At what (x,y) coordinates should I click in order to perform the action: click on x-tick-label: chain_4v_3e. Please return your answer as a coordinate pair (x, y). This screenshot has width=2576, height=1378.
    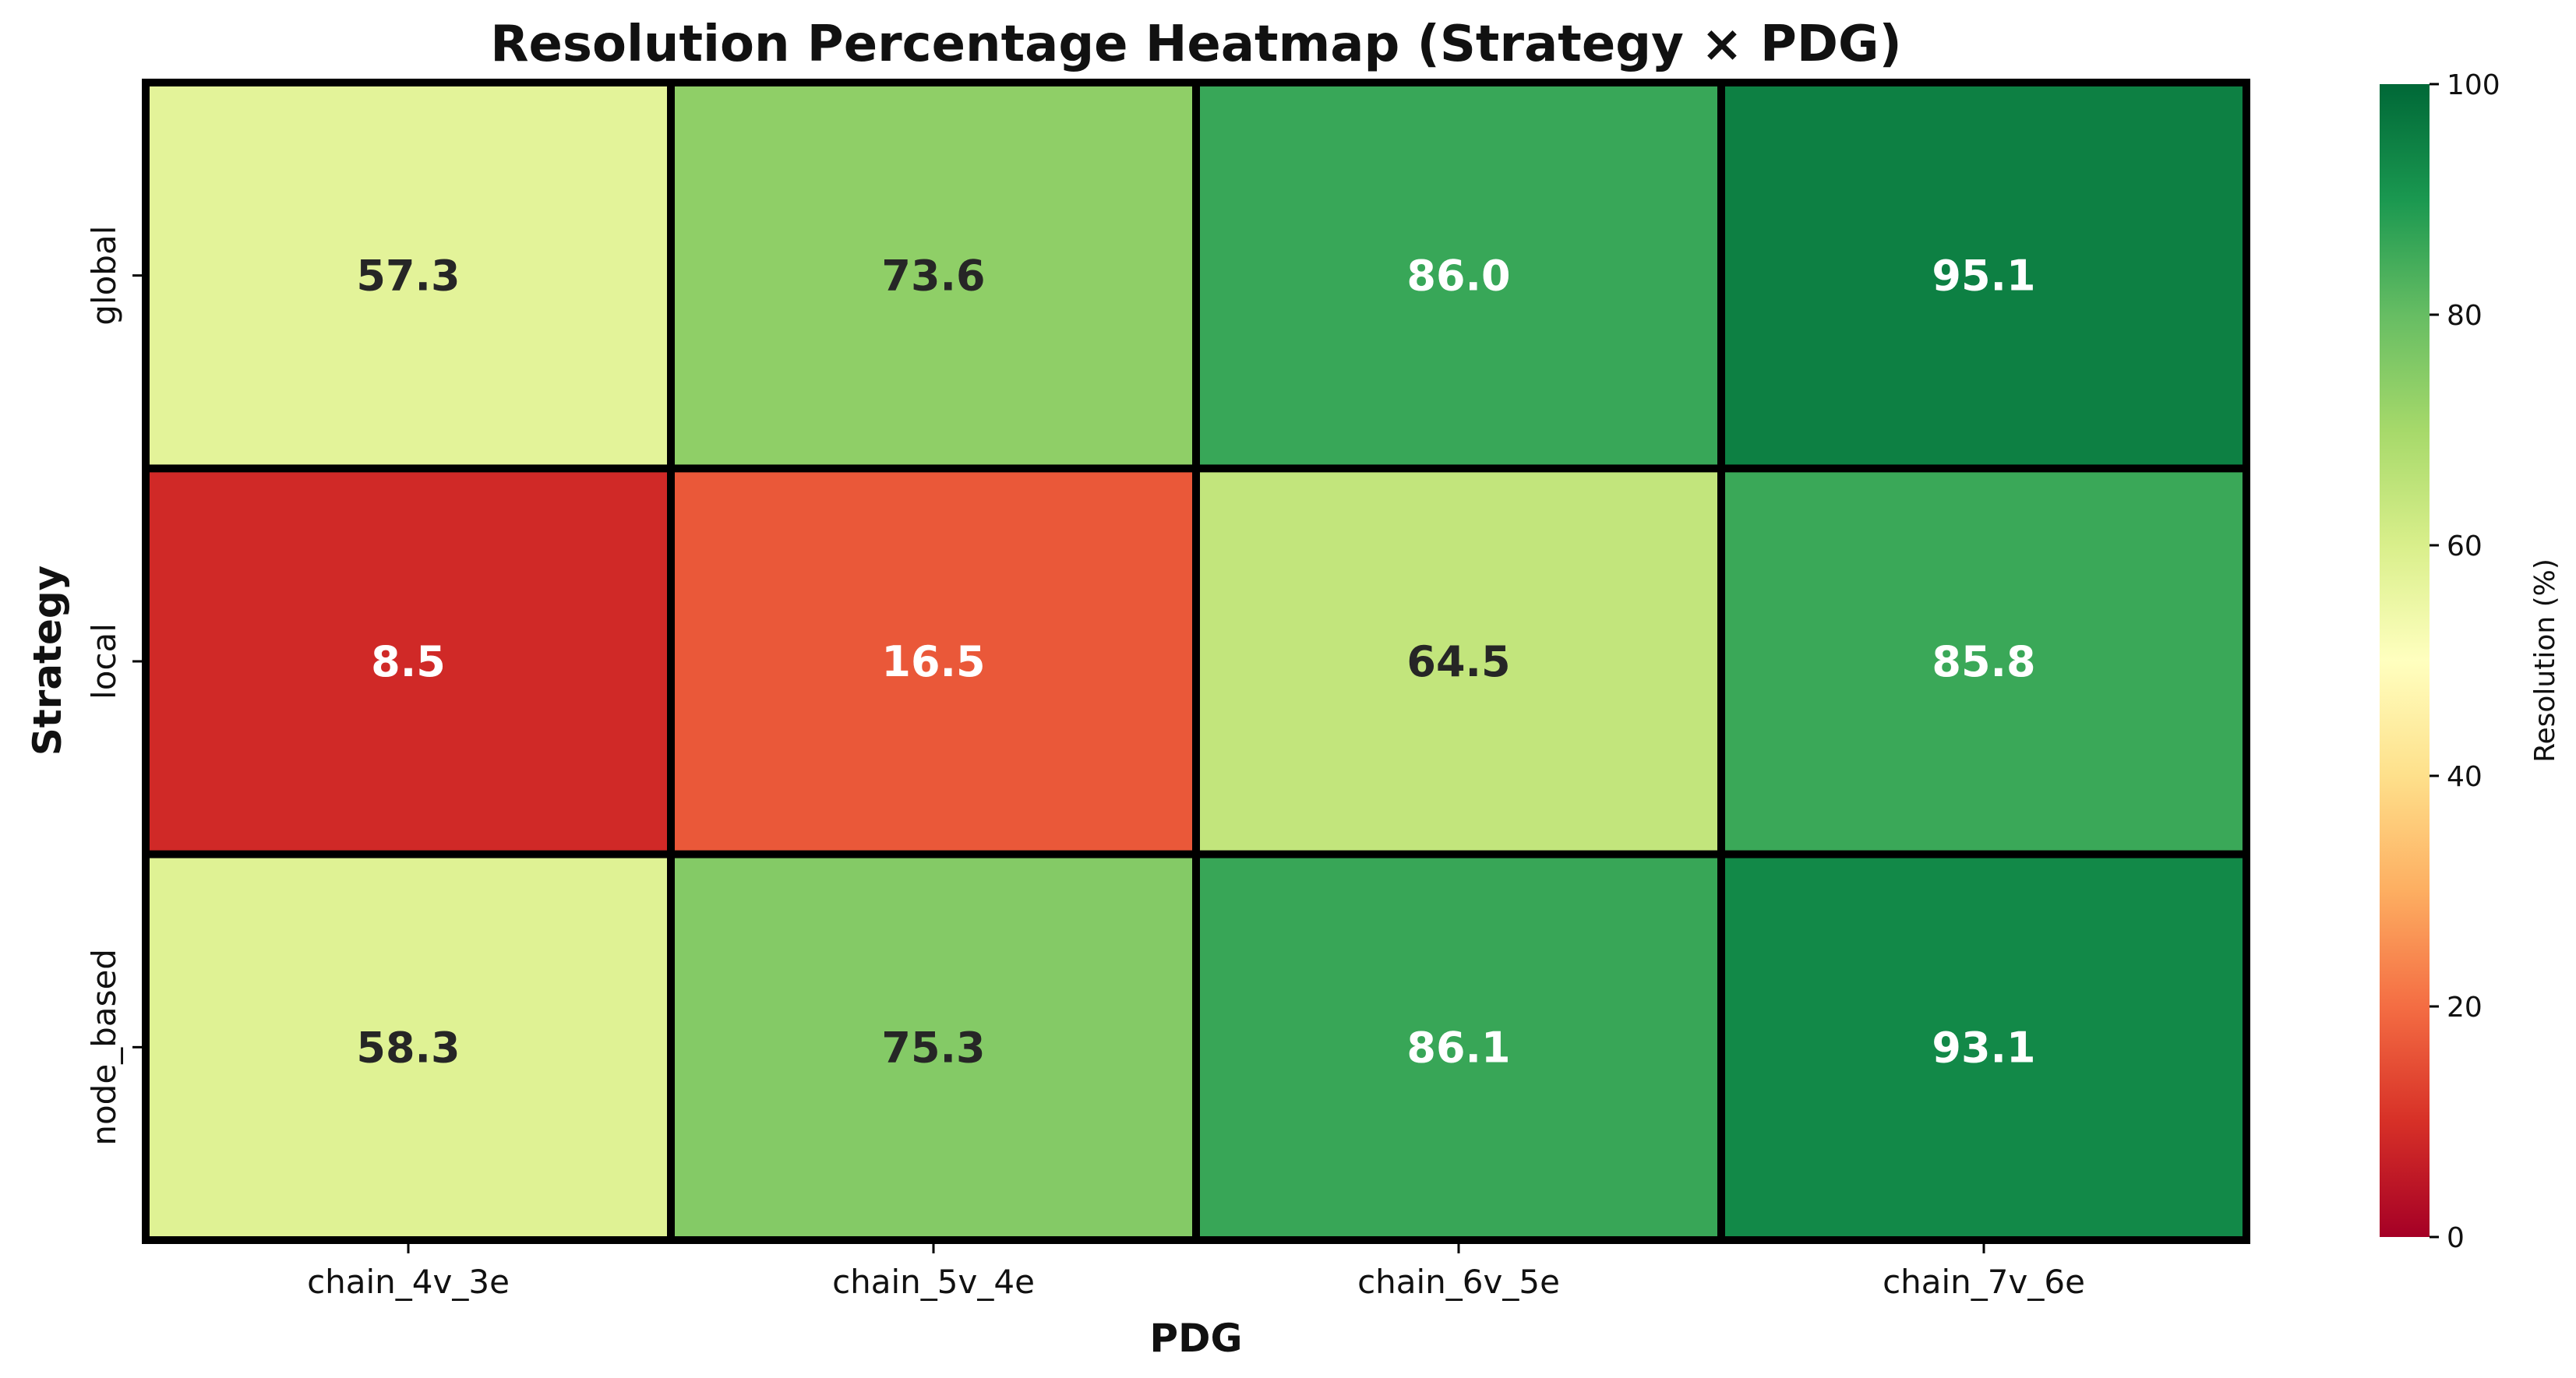
    Looking at the image, I should click on (408, 1282).